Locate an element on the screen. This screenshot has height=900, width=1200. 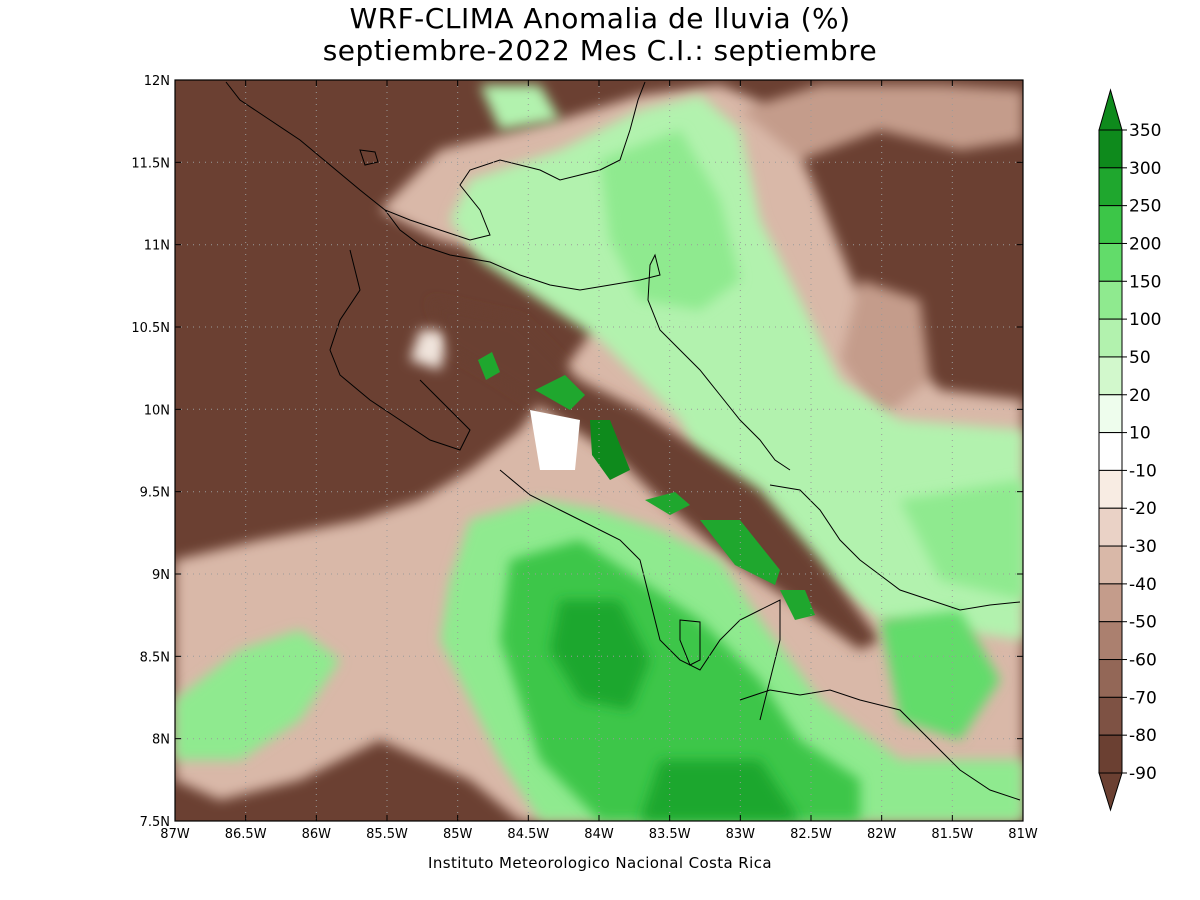
x-tick-label: 81W is located at coordinates (1023, 834).